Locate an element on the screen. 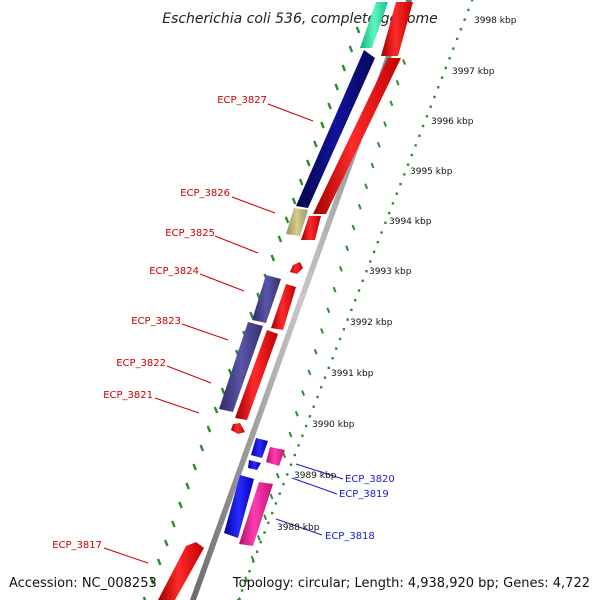 The width and height of the screenshot is (600, 600). label-ecp3825: ECP_3825 is located at coordinates (190, 233).